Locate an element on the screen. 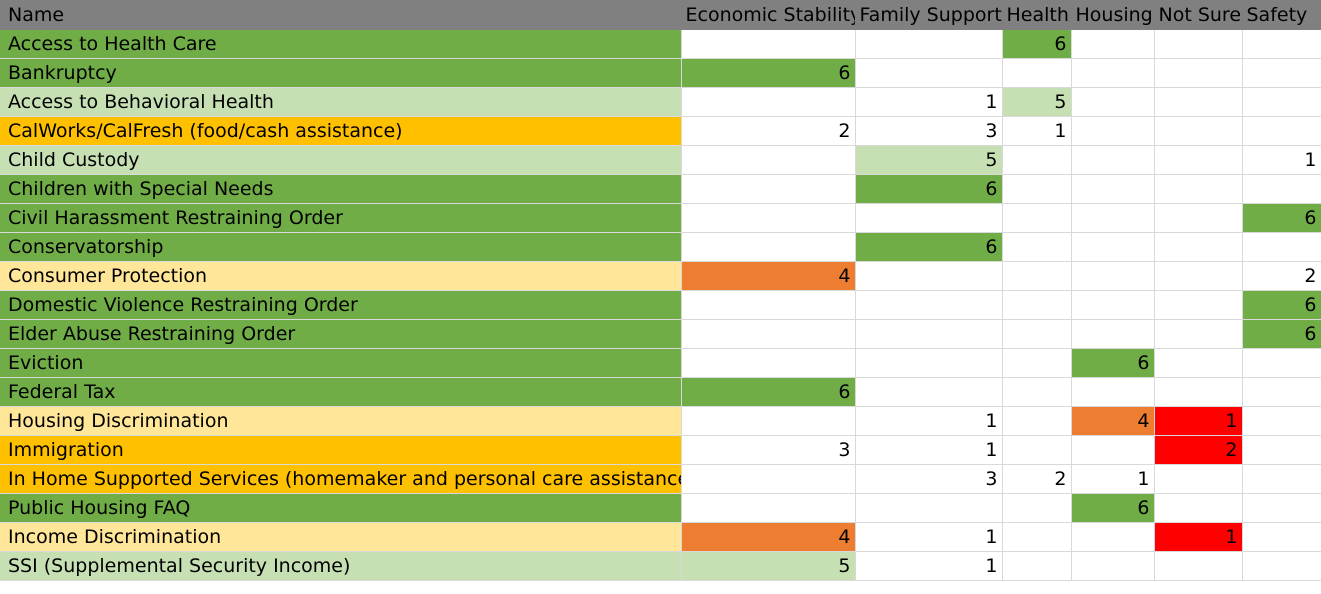 This screenshot has height=594, width=1321. cell-name: Public Housing FAQ is located at coordinates (340, 508).